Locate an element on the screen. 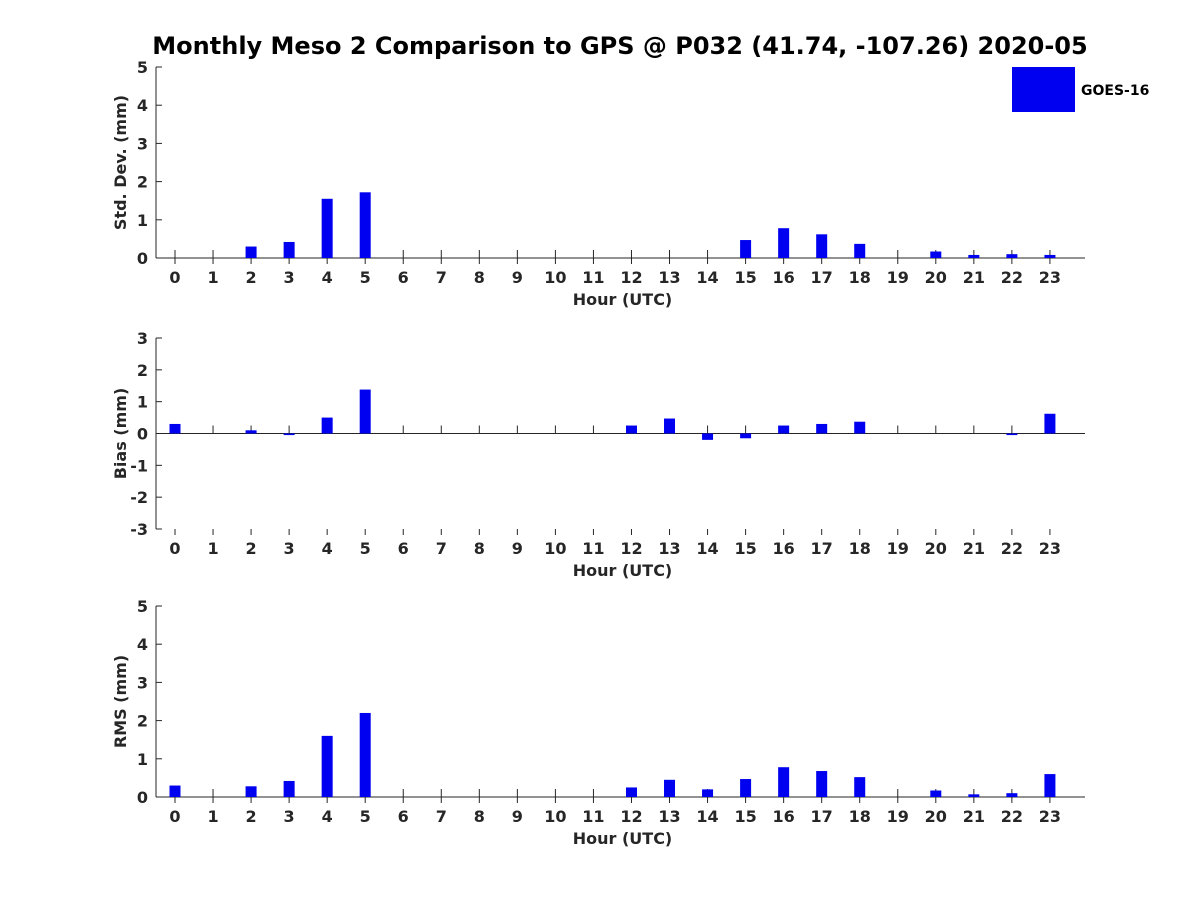 The height and width of the screenshot is (900, 1200). y-axis-label: RMS (mm) is located at coordinates (120, 701).